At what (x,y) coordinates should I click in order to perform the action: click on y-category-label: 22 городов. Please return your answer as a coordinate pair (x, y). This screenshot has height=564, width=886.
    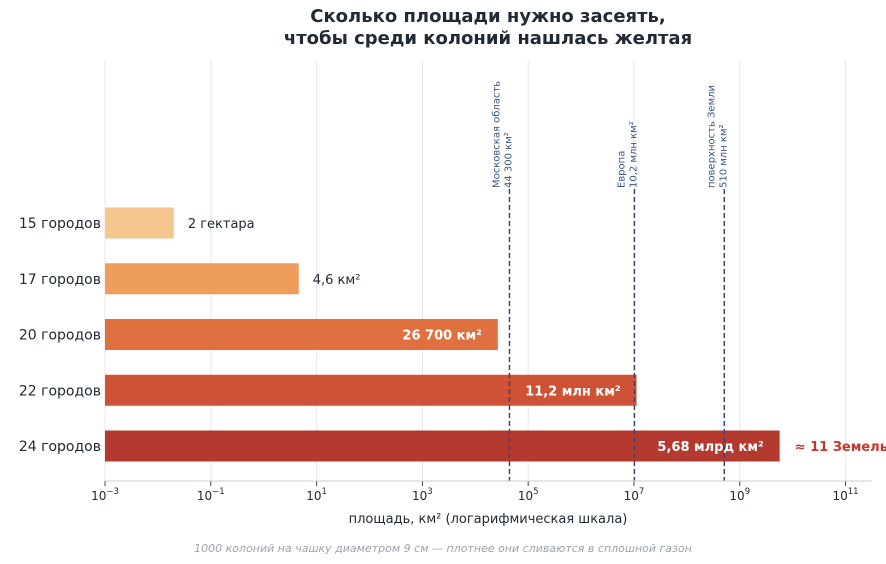
    Looking at the image, I should click on (60, 391).